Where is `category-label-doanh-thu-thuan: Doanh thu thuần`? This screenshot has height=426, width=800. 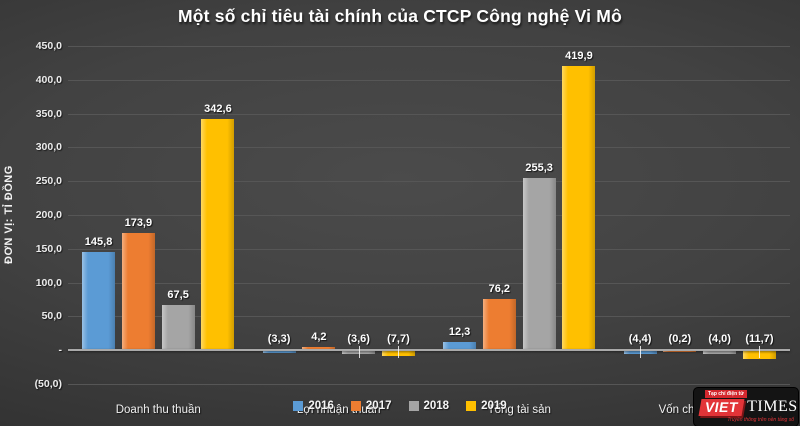 category-label-doanh-thu-thuan: Doanh thu thuần is located at coordinates (158, 410).